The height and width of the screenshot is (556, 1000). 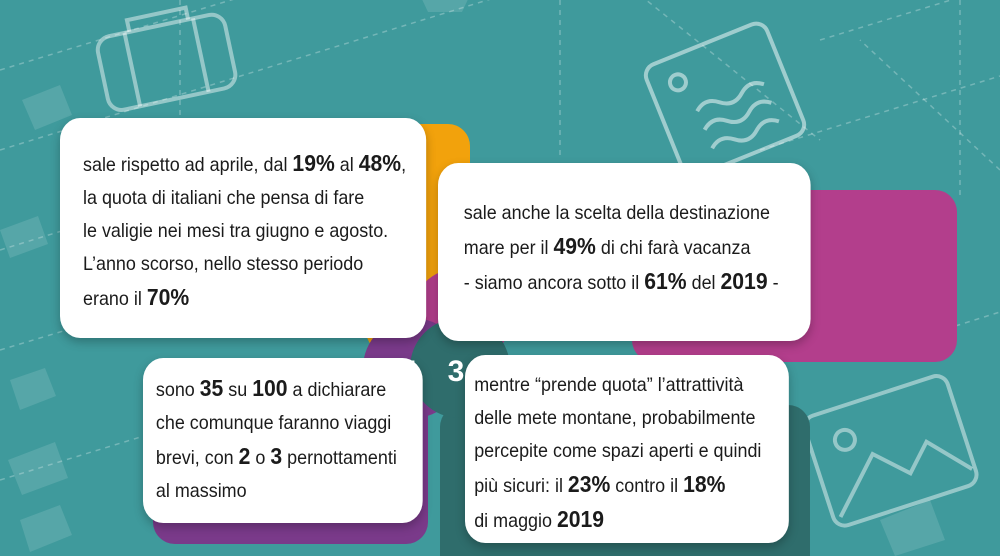 What do you see at coordinates (166, 58) in the screenshot?
I see `suitcase-icon` at bounding box center [166, 58].